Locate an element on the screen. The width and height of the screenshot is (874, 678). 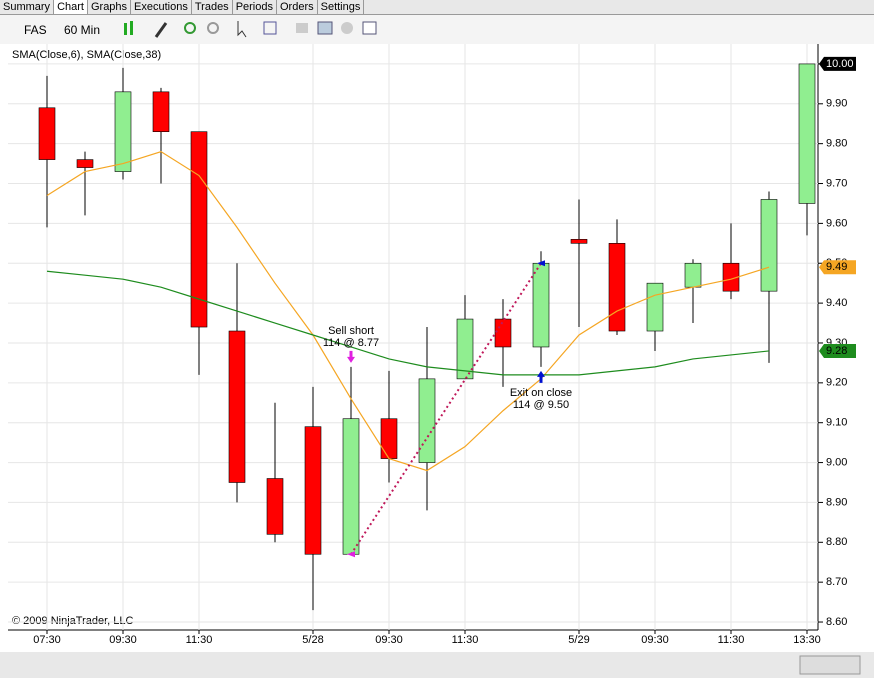
annotation-text: Sell short is located at coordinates (351, 331).